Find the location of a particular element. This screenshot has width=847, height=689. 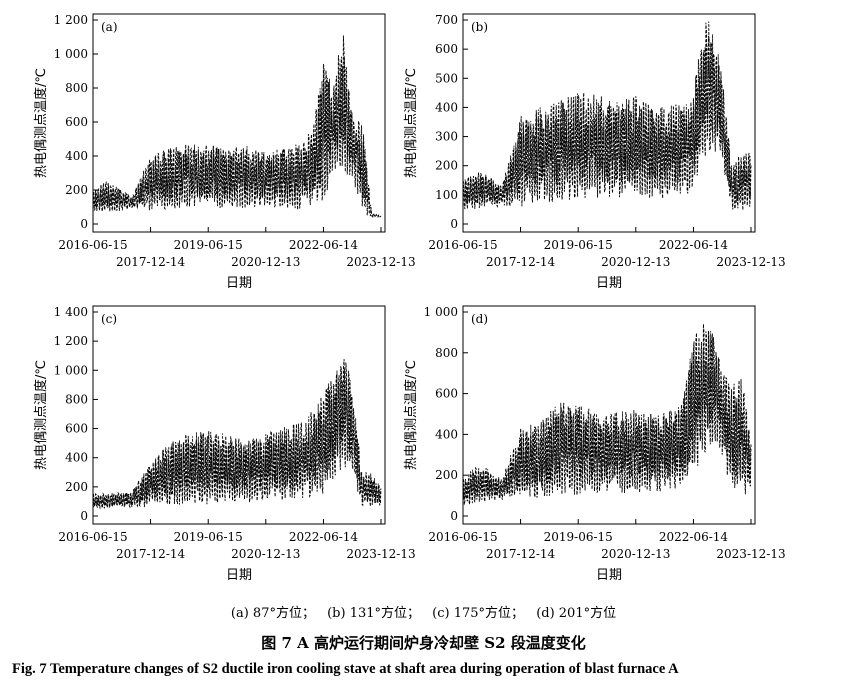

figure-caption-cn: 图 7 A 高炉运行期间炉身冷却壁 S2 段温度变化 is located at coordinates (423, 643).